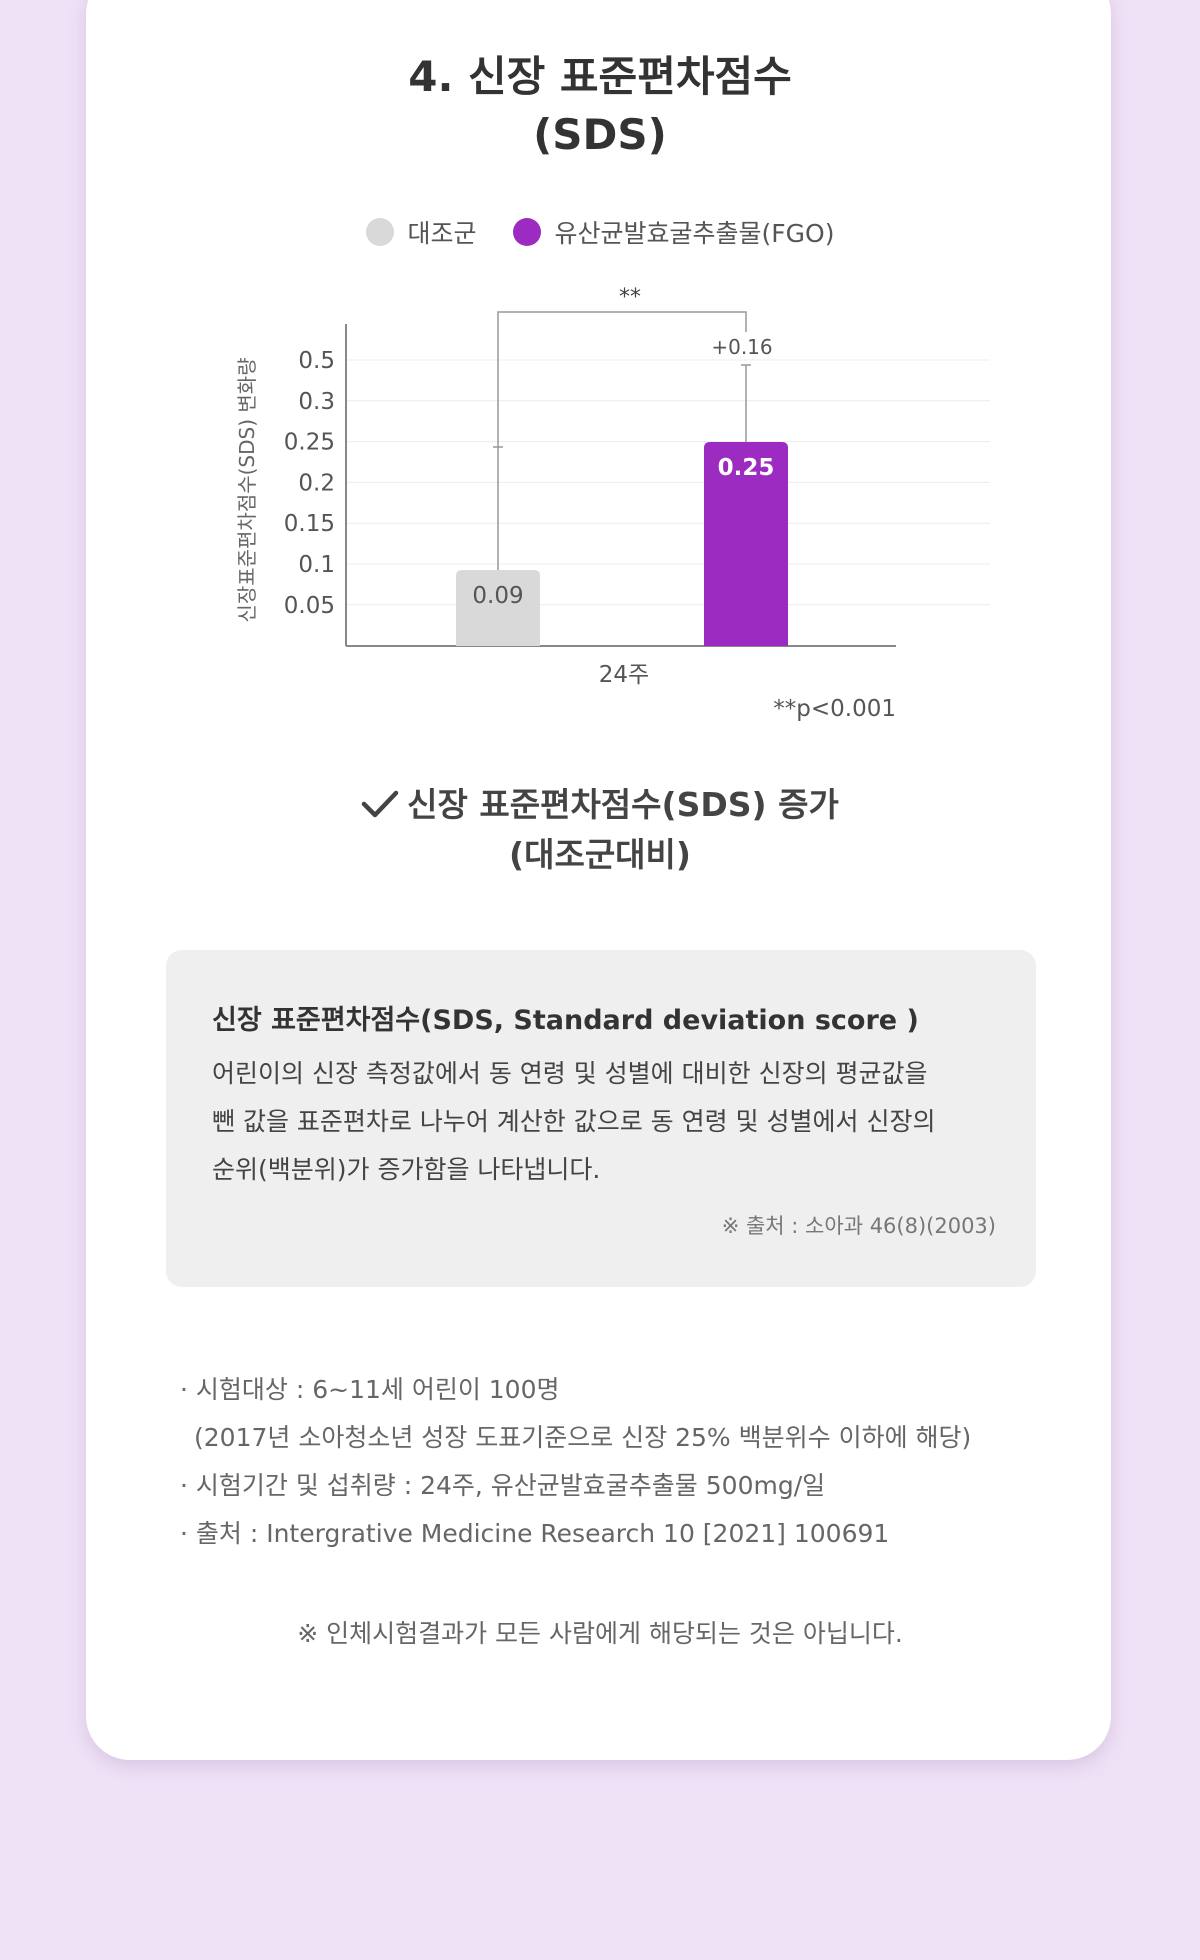 The width and height of the screenshot is (1200, 1960). What do you see at coordinates (623, 804) in the screenshot?
I see `conclusion-text-line1: 신장 표준편차점수(SDS) 증가` at bounding box center [623, 804].